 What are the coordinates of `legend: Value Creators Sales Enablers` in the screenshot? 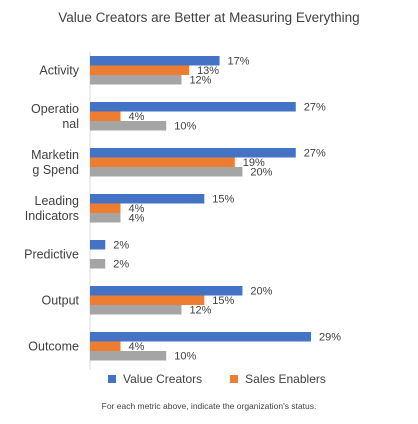 It's located at (217, 379).